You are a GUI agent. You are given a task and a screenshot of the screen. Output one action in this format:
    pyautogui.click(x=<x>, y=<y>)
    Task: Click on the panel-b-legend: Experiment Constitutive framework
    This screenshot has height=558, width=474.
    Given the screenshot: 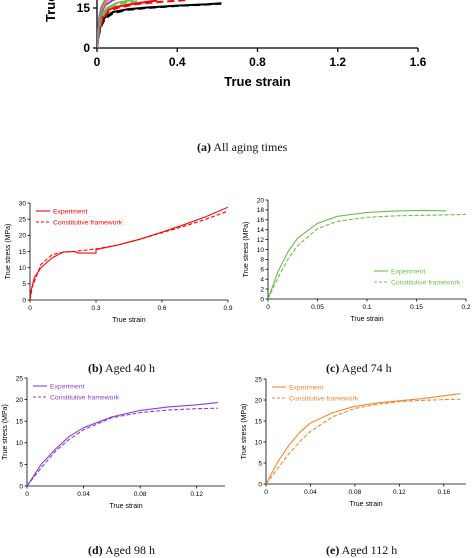 What is the action you would take?
    pyautogui.click(x=79, y=218)
    